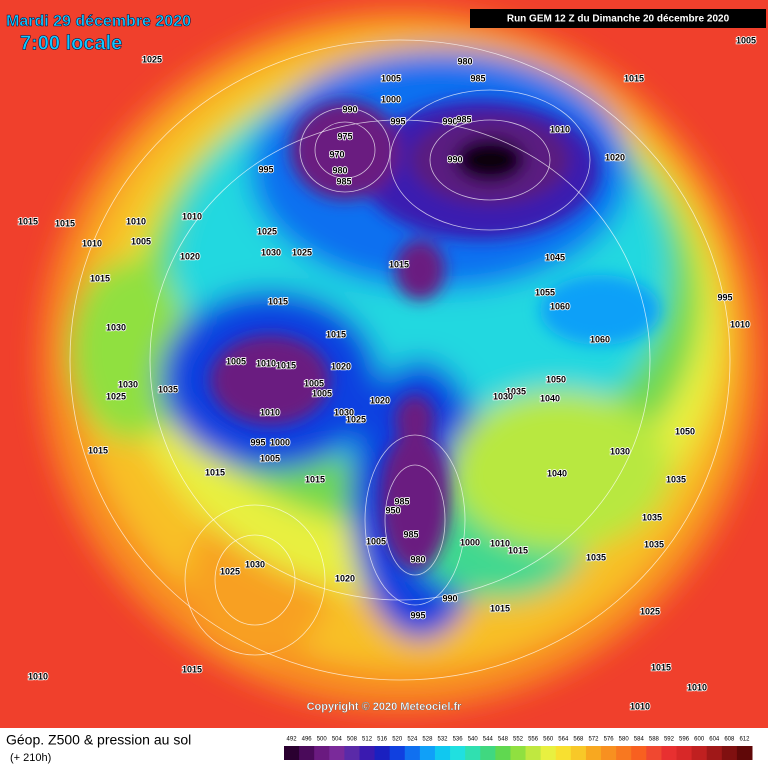  Describe the element at coordinates (556, 379) in the screenshot. I see `isobar-label: 1050` at that location.